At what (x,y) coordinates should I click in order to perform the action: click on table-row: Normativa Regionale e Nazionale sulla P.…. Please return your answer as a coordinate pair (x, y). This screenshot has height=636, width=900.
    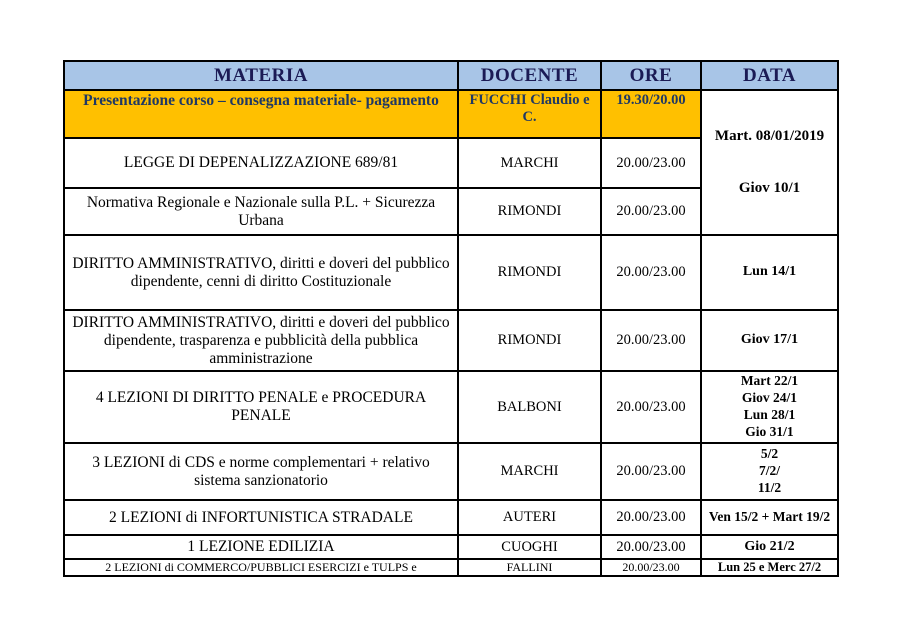
    Looking at the image, I should click on (450, 211).